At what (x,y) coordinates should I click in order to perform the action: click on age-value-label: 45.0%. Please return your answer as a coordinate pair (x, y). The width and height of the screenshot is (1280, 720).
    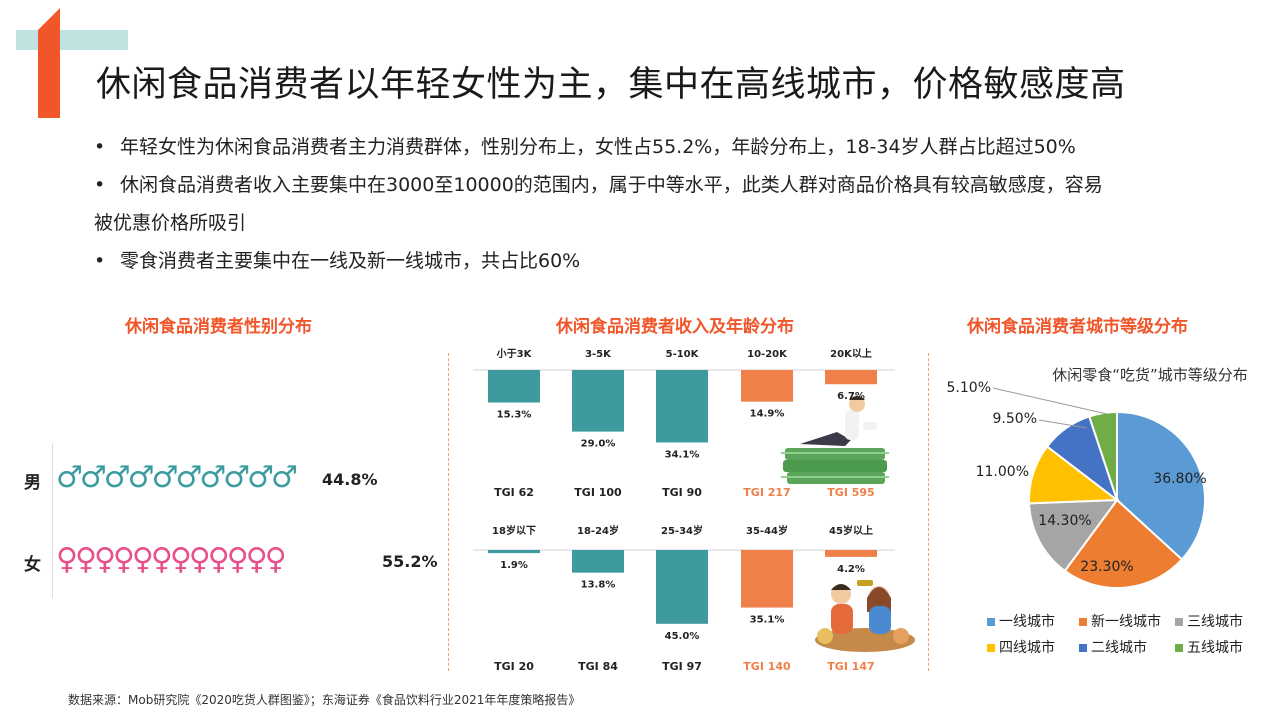
    Looking at the image, I should click on (682, 636).